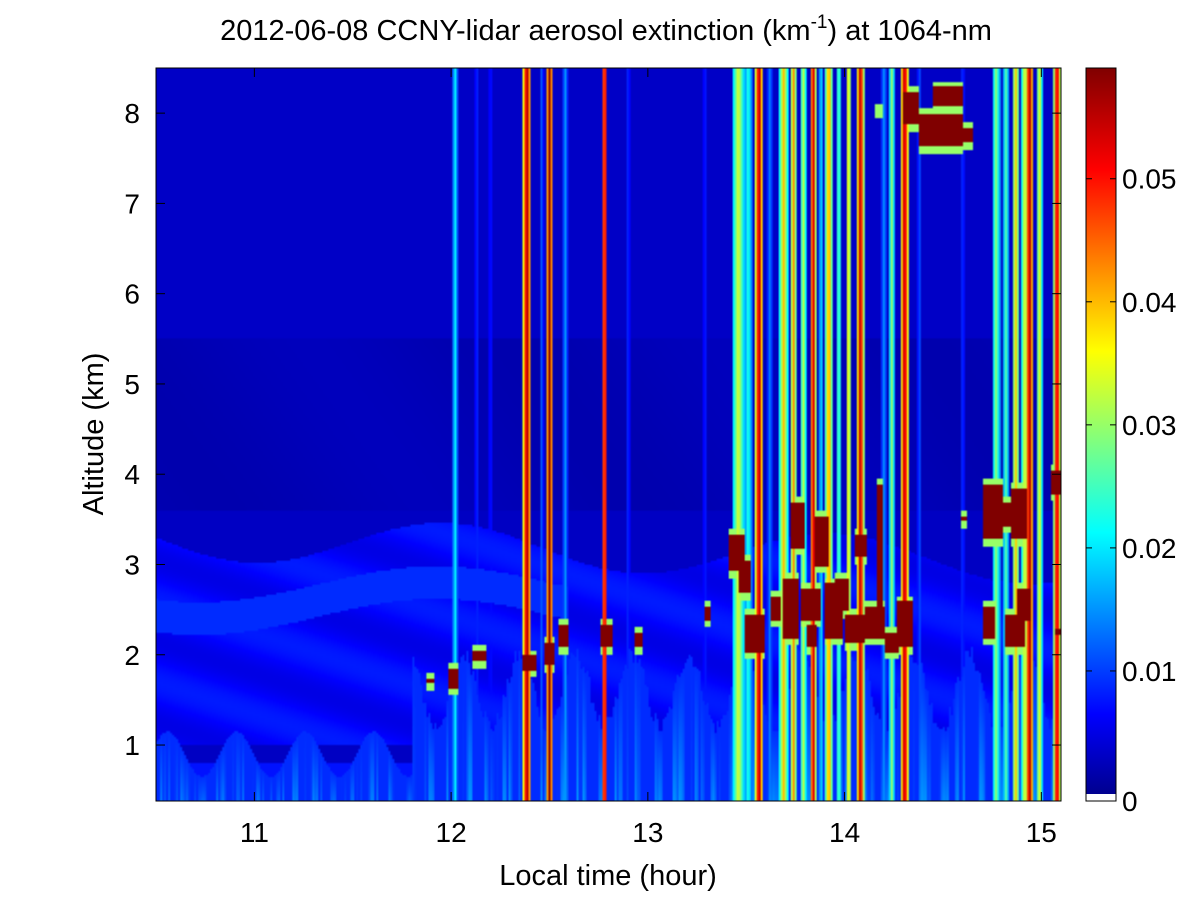  Describe the element at coordinates (1149, 671) in the screenshot. I see `colorbar-tick-label: 0.01` at that location.